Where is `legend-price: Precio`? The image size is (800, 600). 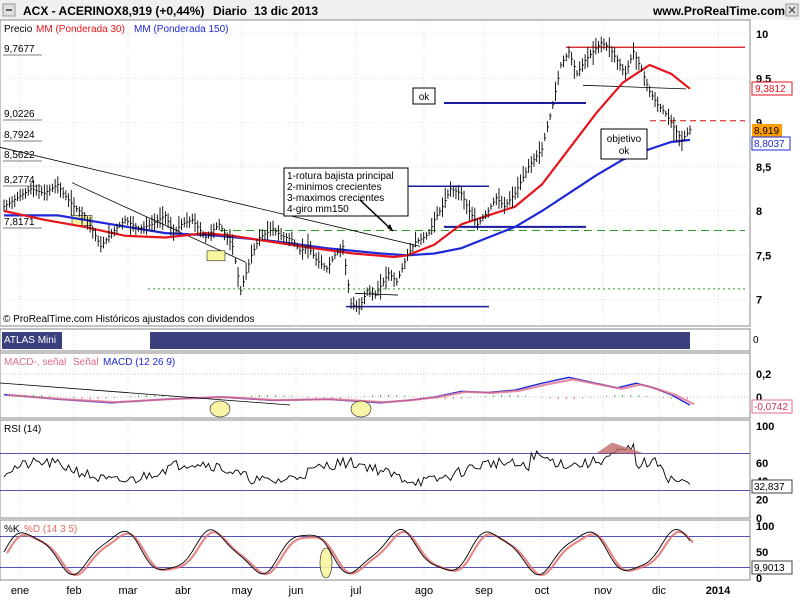 legend-price: Precio is located at coordinates (18, 29).